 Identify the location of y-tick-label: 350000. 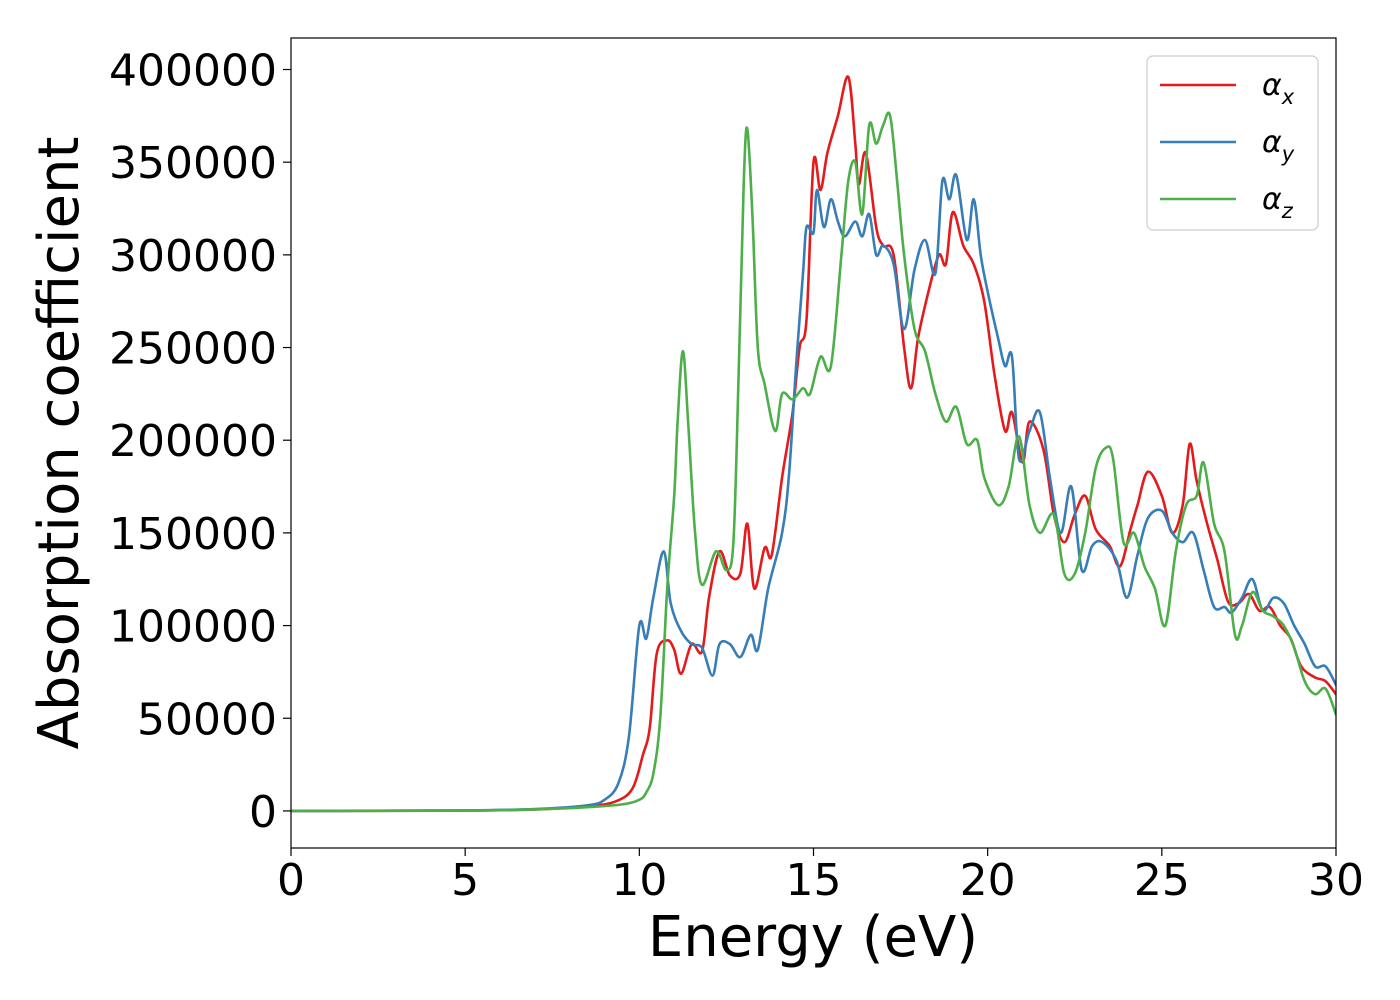
(193, 163).